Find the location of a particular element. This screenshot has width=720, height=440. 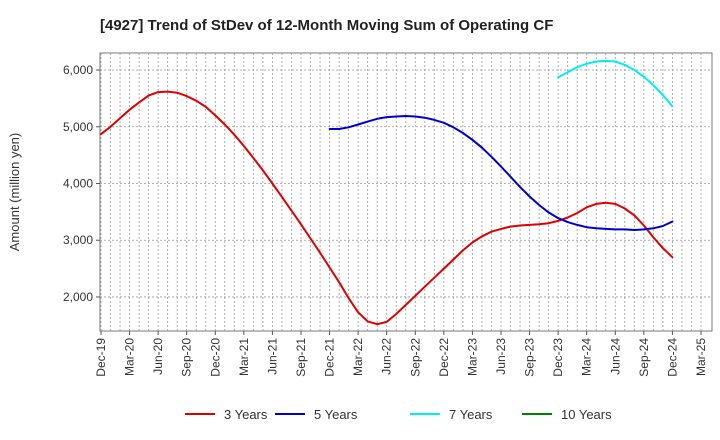

y-tick-label: 6,000 is located at coordinates (78, 70).